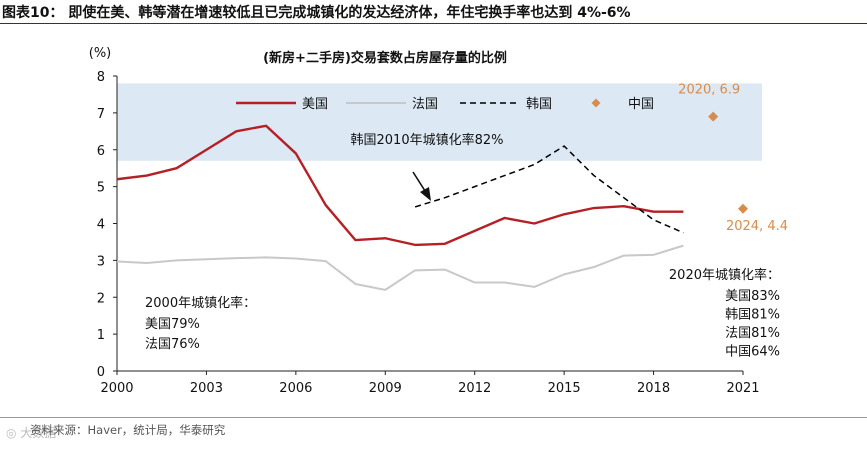 This screenshot has height=449, width=867. What do you see at coordinates (101, 298) in the screenshot?
I see `y-tick-label: 2` at bounding box center [101, 298].